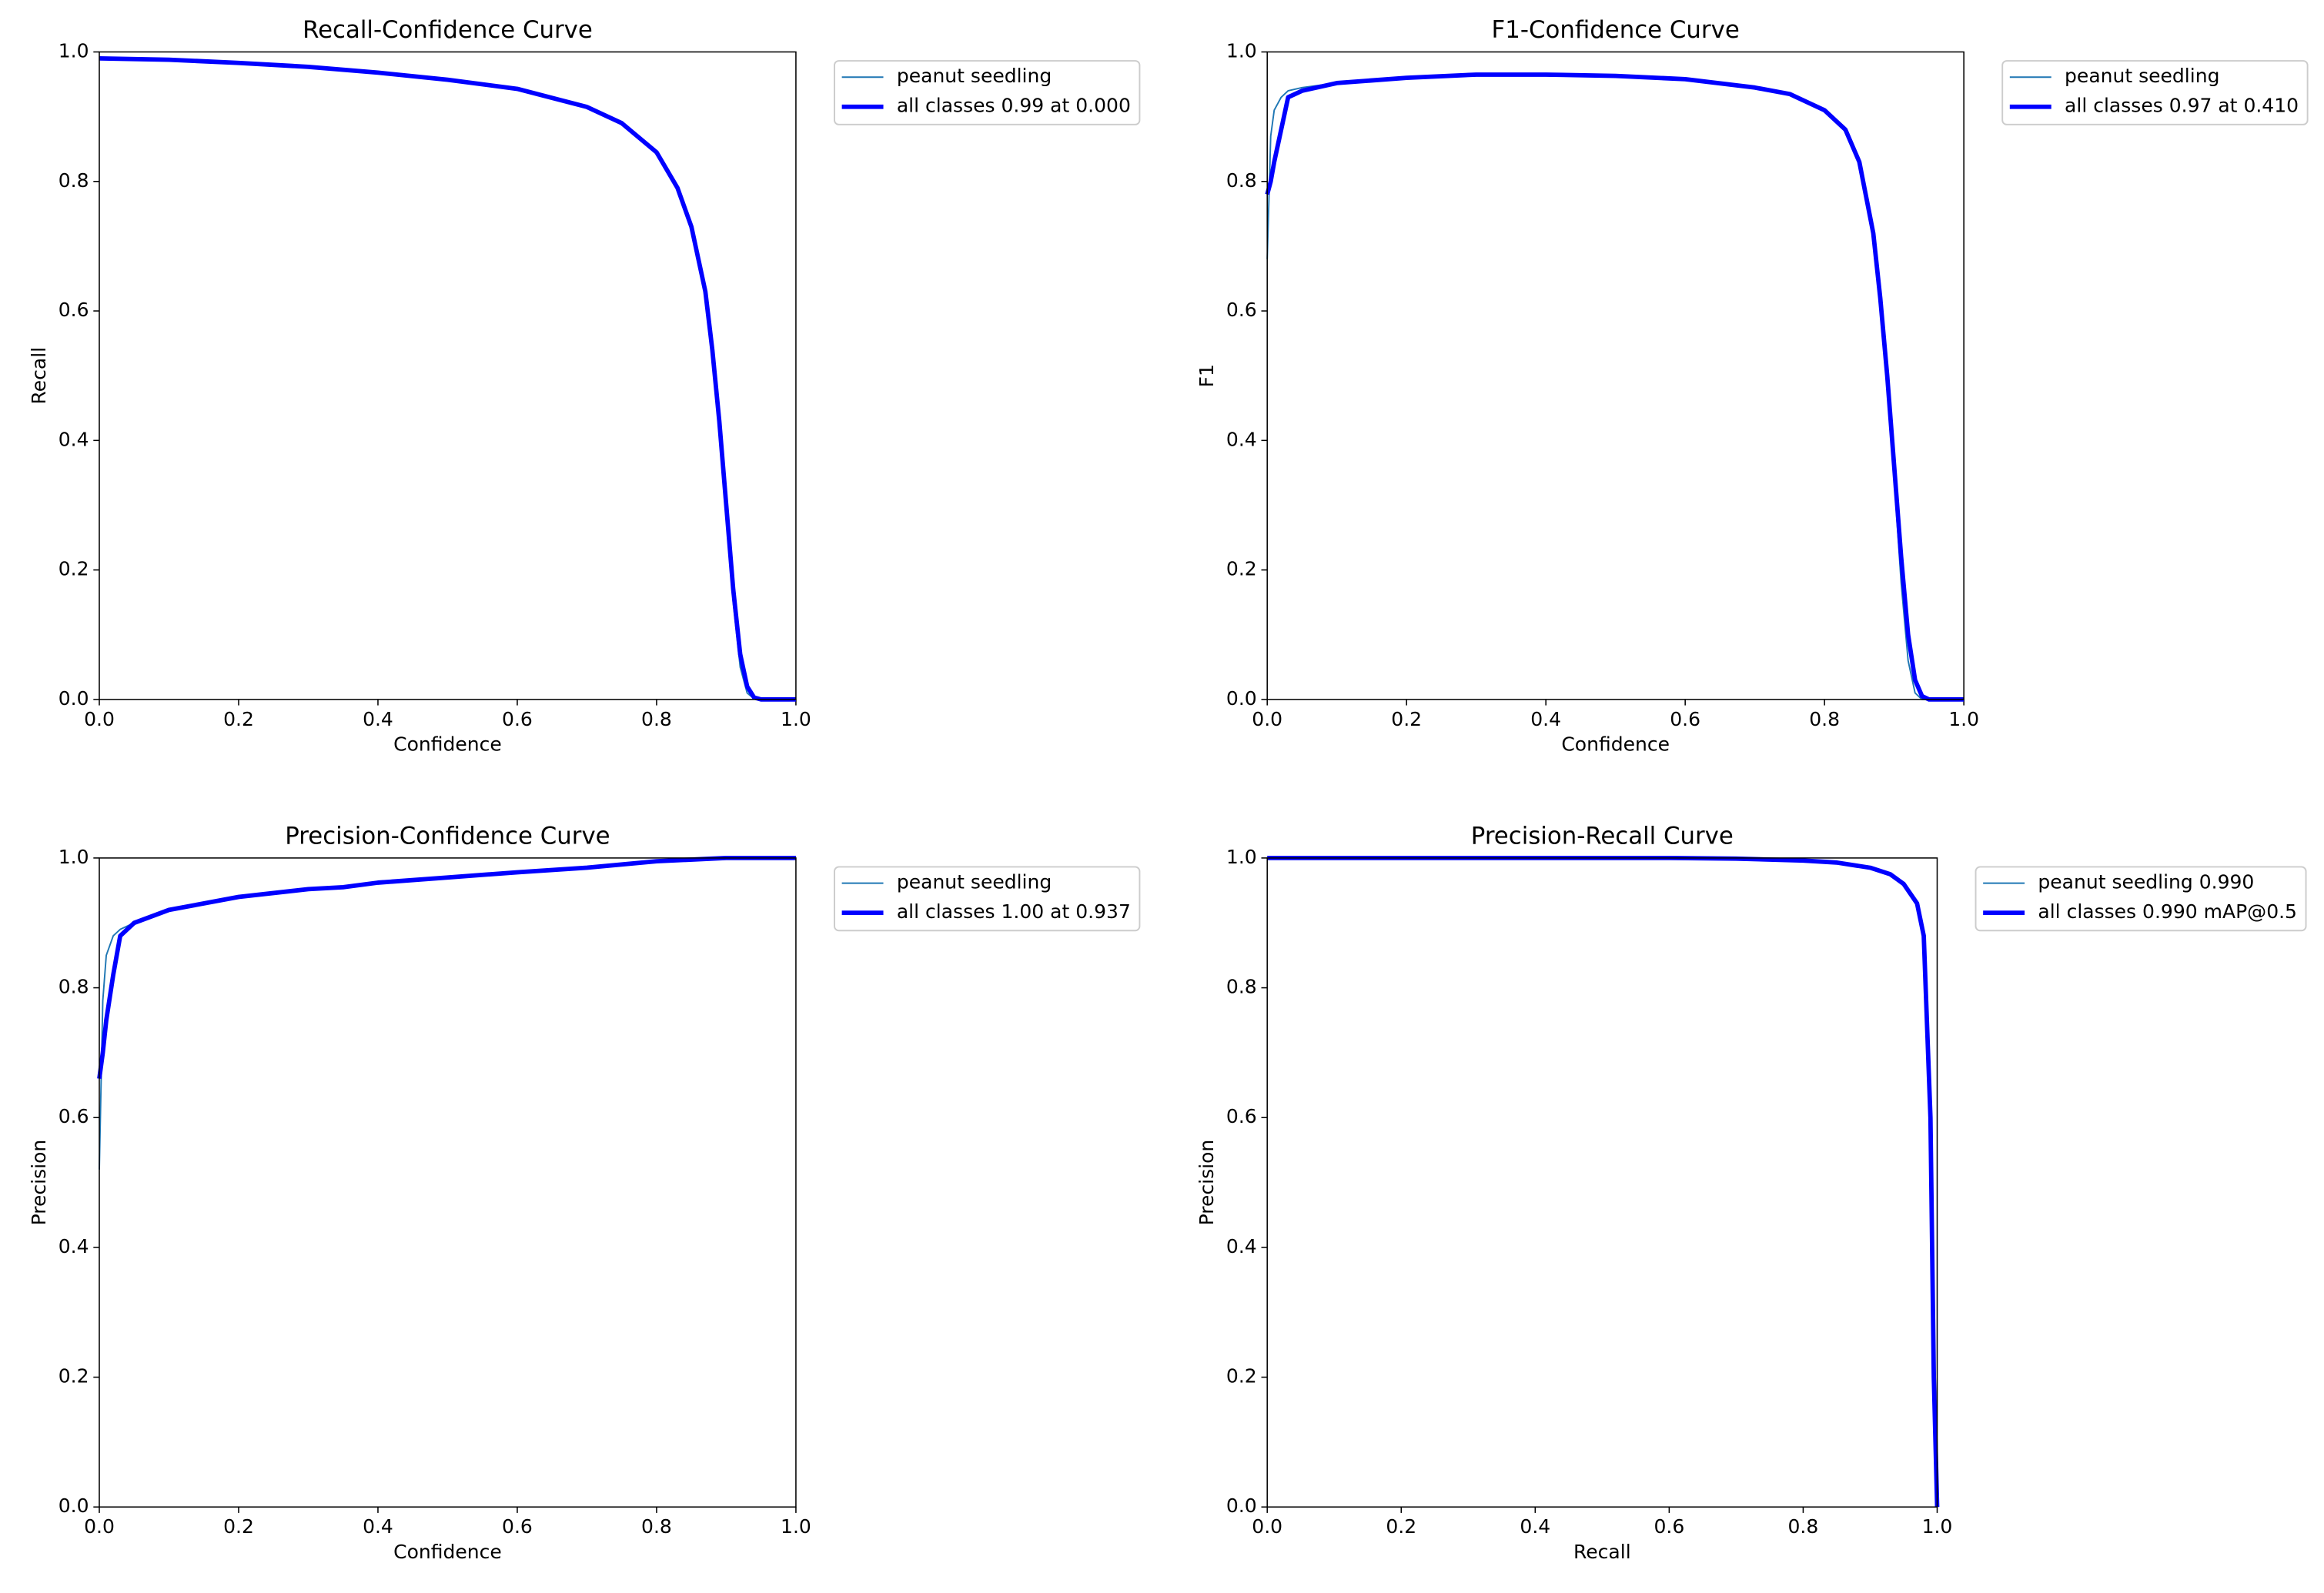  Describe the element at coordinates (39, 376) in the screenshot. I see `y-axis-label: Recall` at that location.